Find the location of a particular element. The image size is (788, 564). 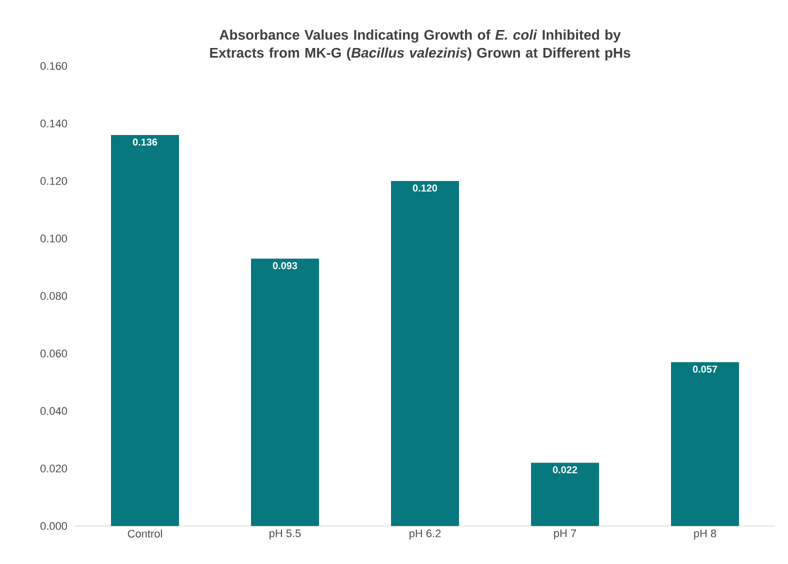

y-tick-label: 0.100 is located at coordinates (54, 238).